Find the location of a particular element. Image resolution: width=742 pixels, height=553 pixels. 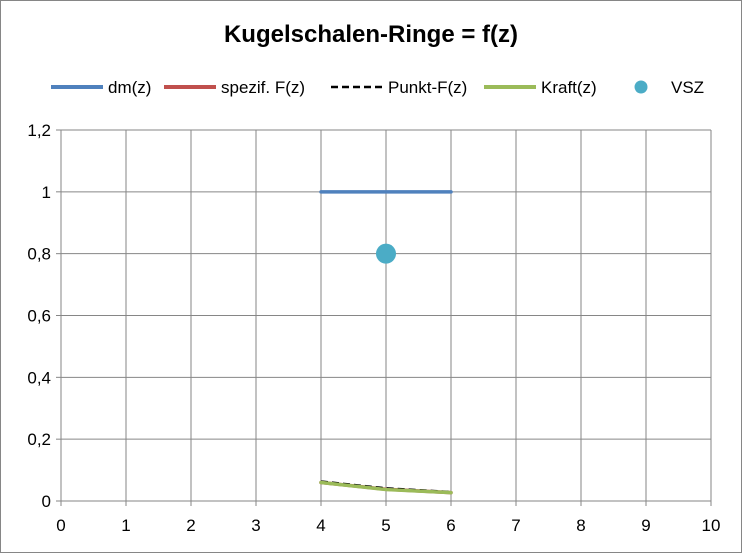

x-tick-label: 1 is located at coordinates (125, 525).